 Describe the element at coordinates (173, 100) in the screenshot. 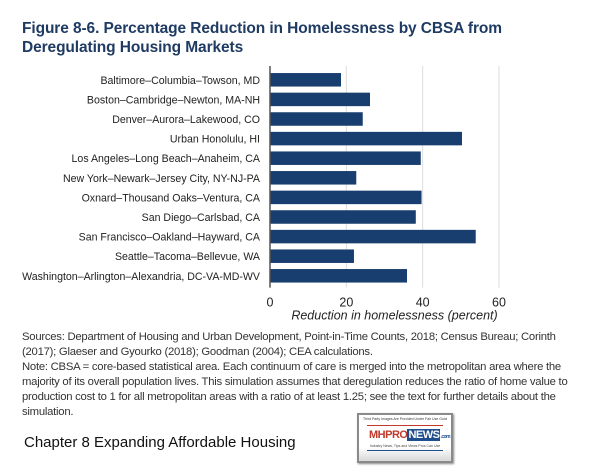

I see `category-label: Boston–Cambridge–Newton, MA-NH` at that location.